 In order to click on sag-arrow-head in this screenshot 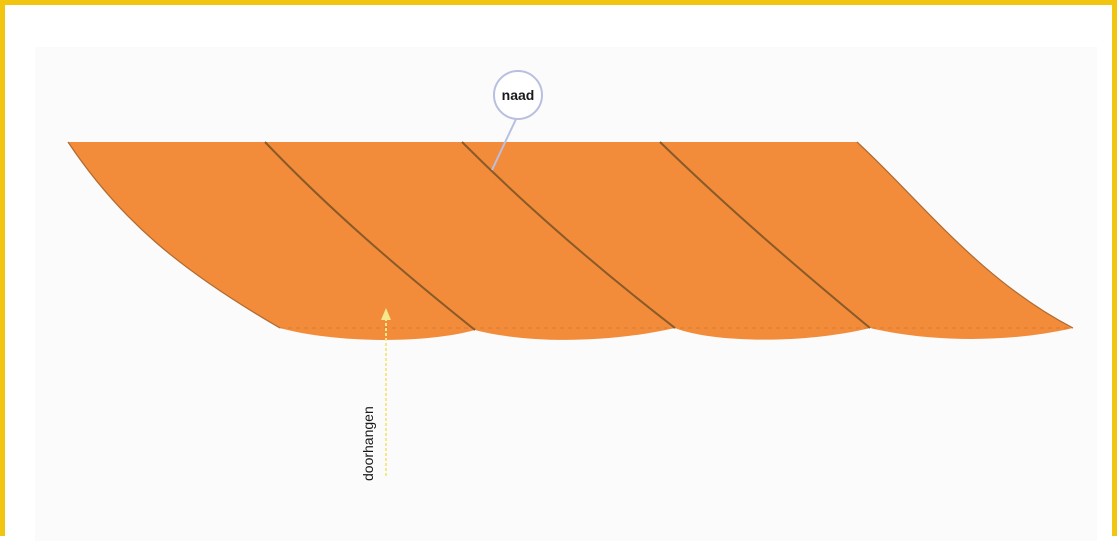, I will do `click(386, 314)`.